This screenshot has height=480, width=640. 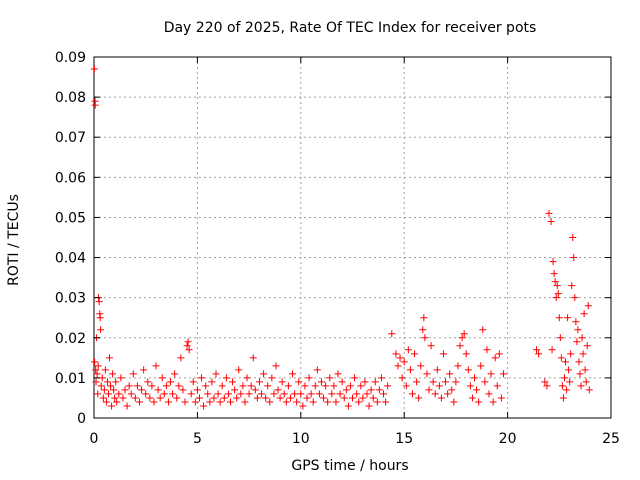 What do you see at coordinates (349, 466) in the screenshot?
I see `x-axis-label: GPS time / hours` at bounding box center [349, 466].